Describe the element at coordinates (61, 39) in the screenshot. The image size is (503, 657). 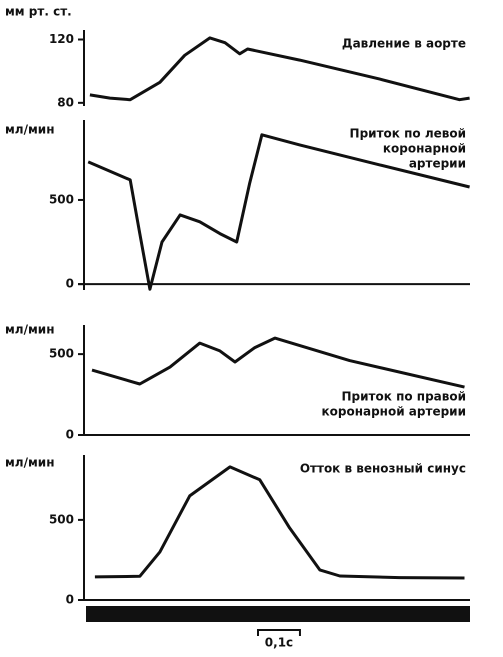
I see `y-tick-label: 120` at that location.